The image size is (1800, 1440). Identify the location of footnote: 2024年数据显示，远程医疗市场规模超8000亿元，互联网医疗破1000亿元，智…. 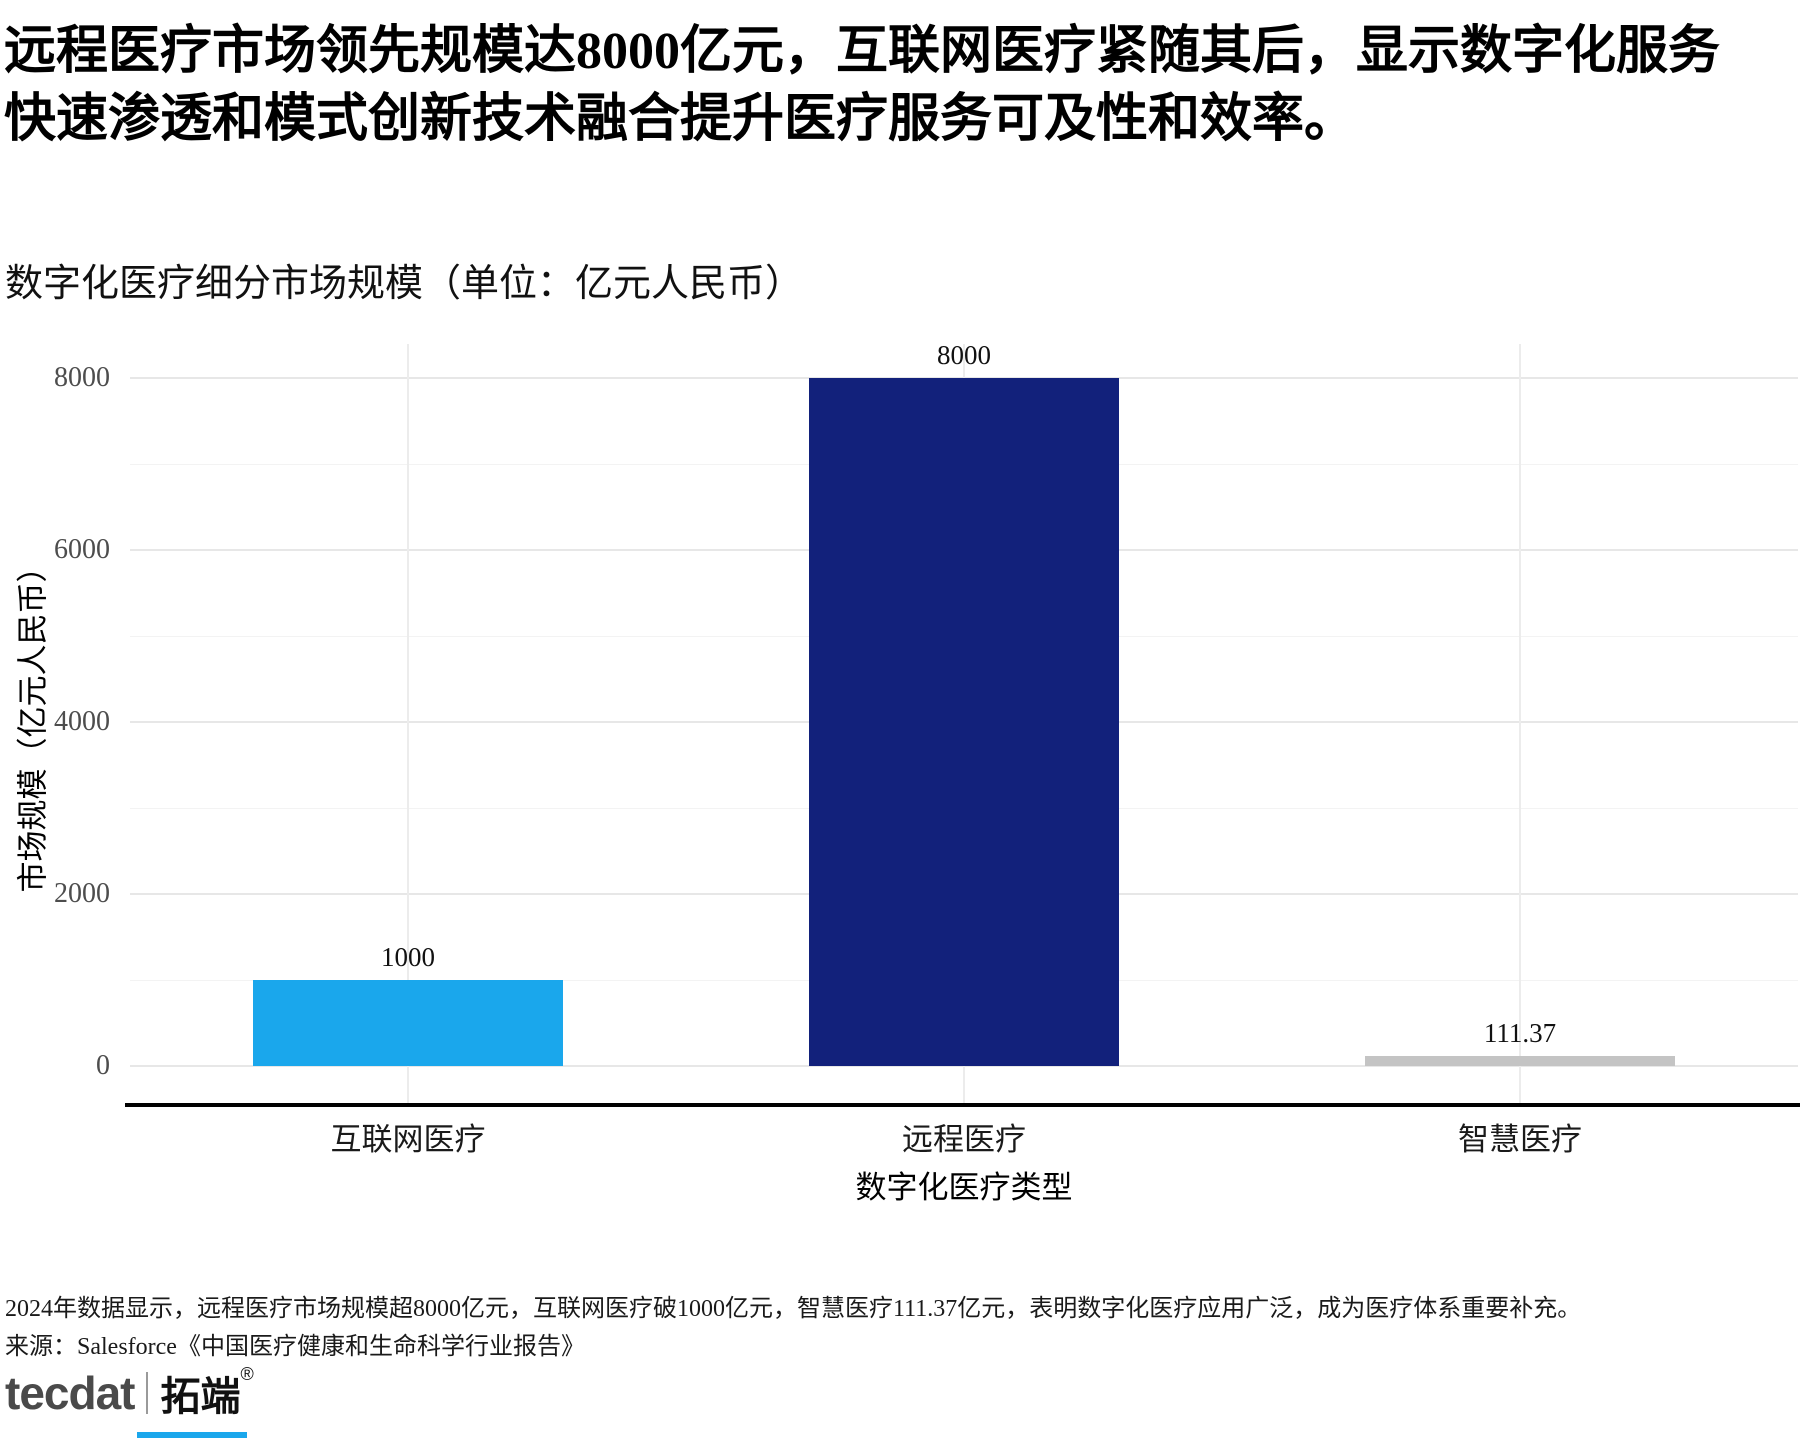
(793, 1309).